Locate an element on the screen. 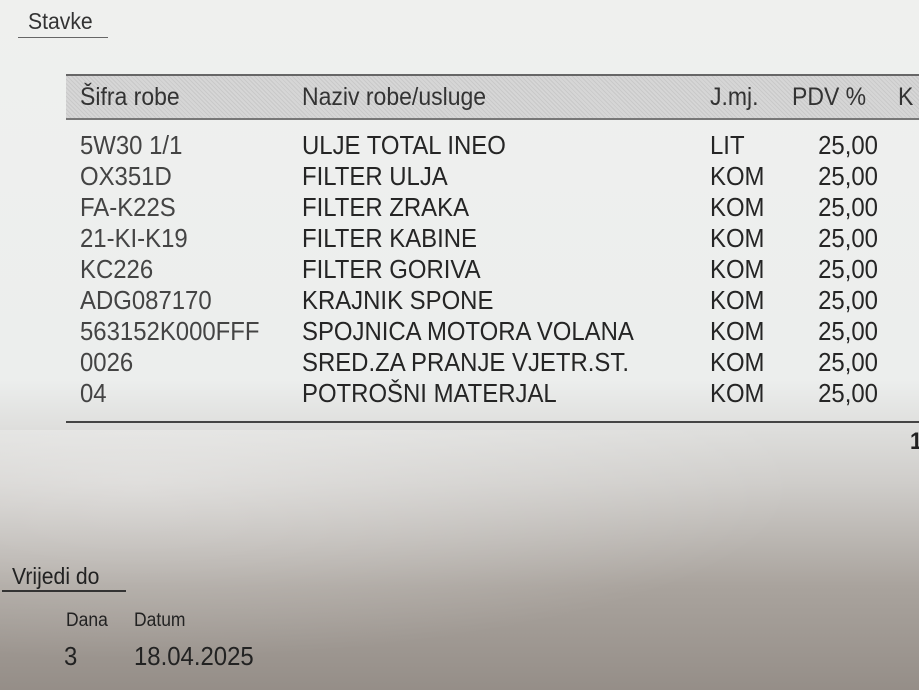 The height and width of the screenshot is (690, 919). total-partial: 1 is located at coordinates (914, 442).